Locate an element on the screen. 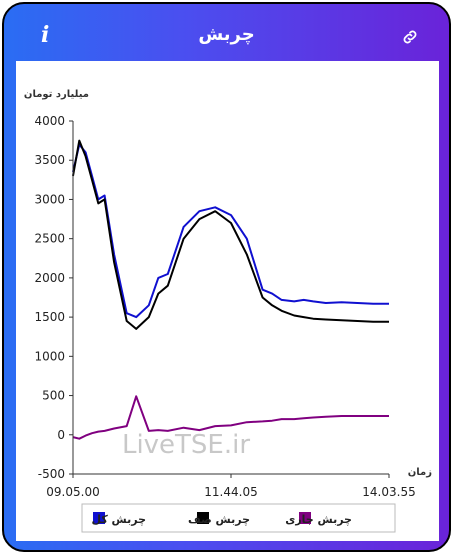 This screenshot has width=457, height=558. x-tick-label: 14.03.55 is located at coordinates (388, 492).